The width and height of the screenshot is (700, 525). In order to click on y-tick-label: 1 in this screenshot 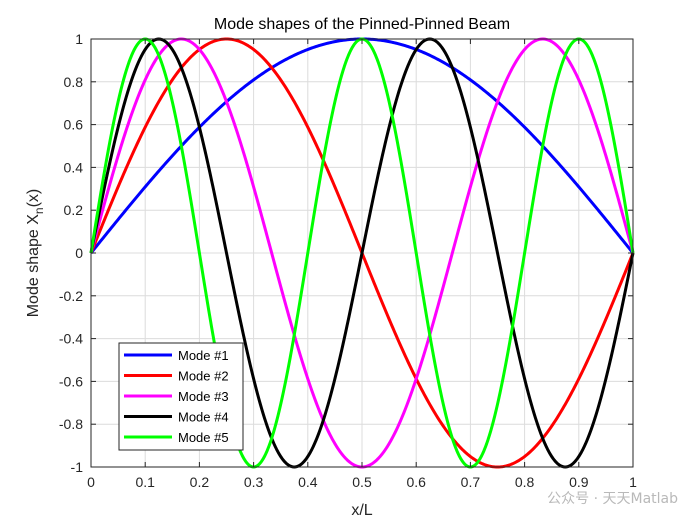, I will do `click(79, 39)`.